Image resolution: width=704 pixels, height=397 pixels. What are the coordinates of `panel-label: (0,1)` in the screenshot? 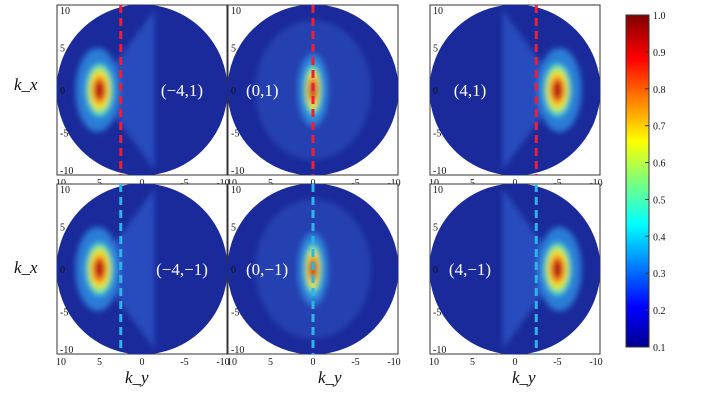 It's located at (262, 90).